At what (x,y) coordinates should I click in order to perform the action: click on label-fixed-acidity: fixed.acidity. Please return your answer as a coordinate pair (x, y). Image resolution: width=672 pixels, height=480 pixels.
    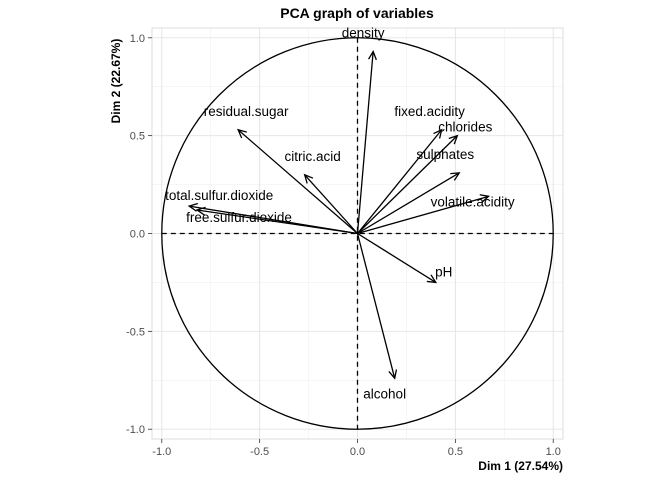
    Looking at the image, I should click on (429, 111).